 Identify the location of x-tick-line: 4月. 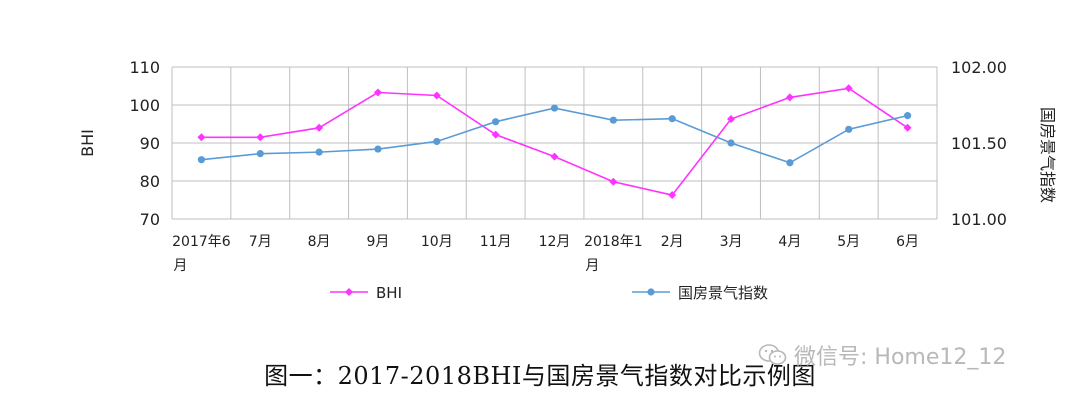
(789, 242).